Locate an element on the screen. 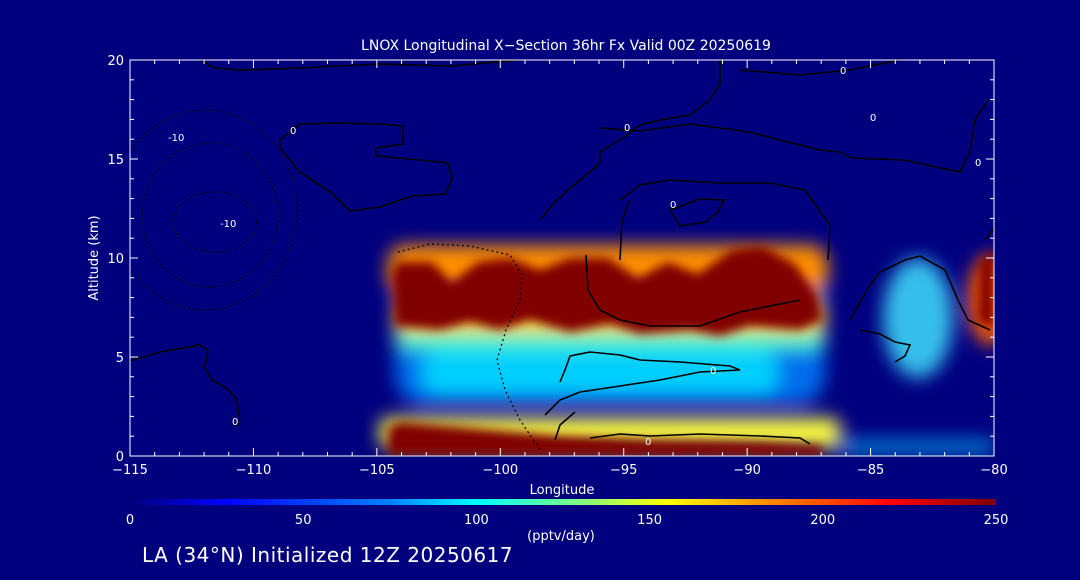  y-tick-label: 5 is located at coordinates (120, 358).